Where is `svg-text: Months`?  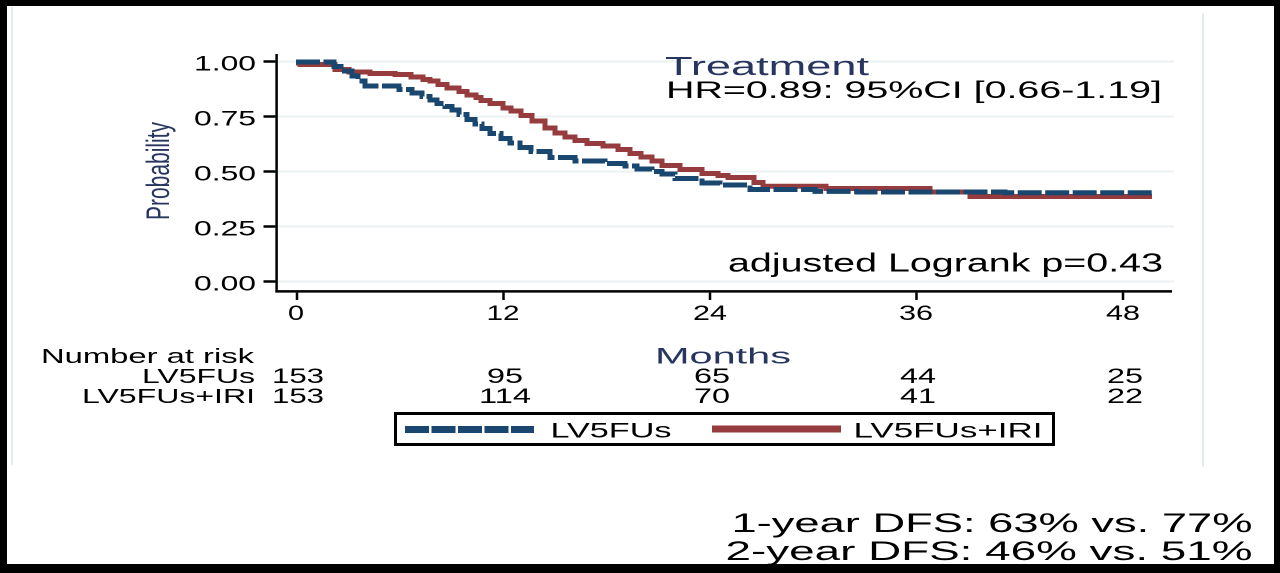
svg-text: Months is located at coordinates (723, 356).